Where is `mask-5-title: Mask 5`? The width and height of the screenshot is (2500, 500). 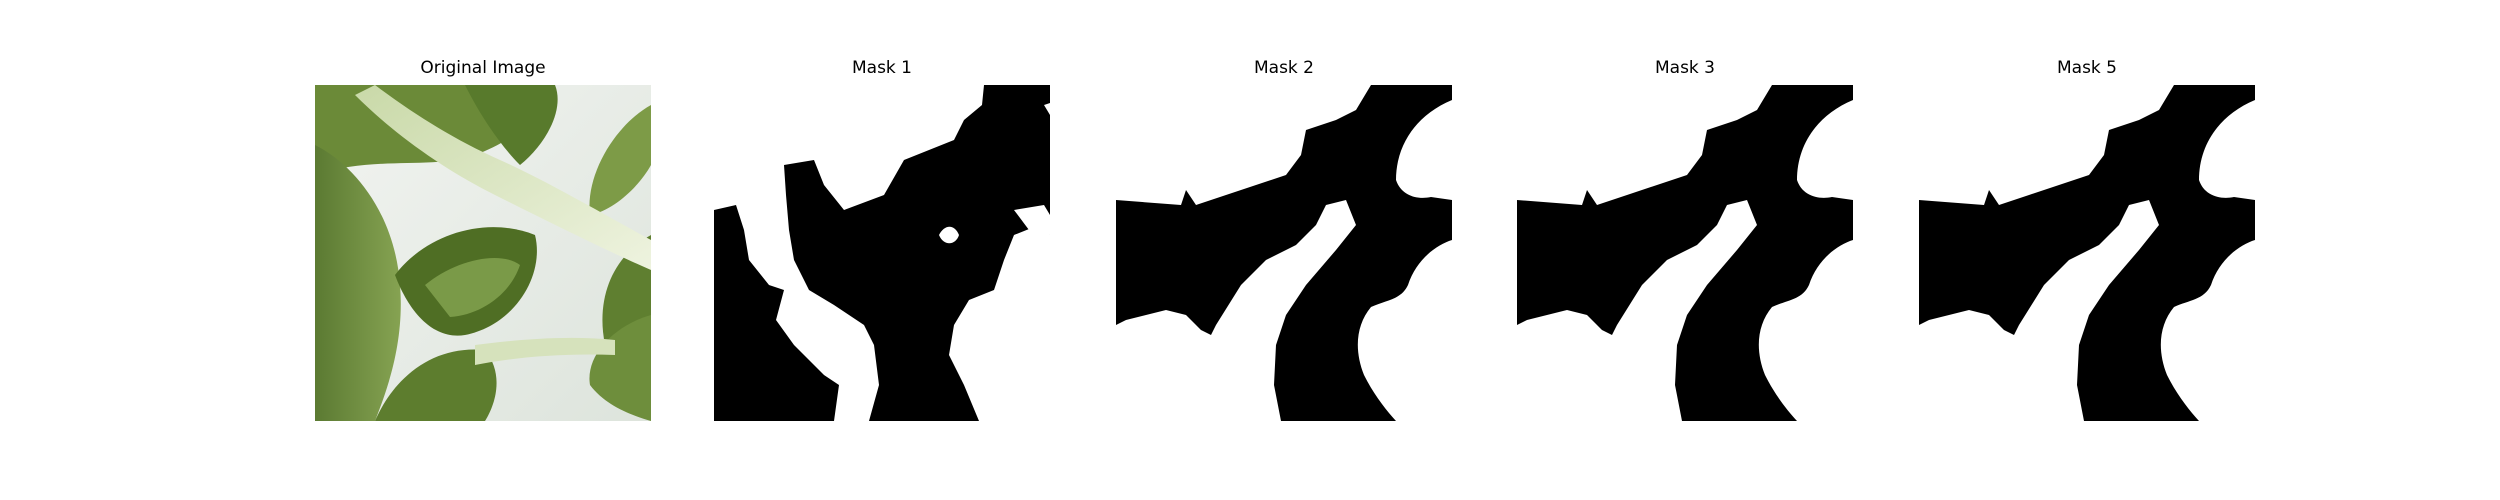 mask-5-title: Mask 5 is located at coordinates (2086, 68).